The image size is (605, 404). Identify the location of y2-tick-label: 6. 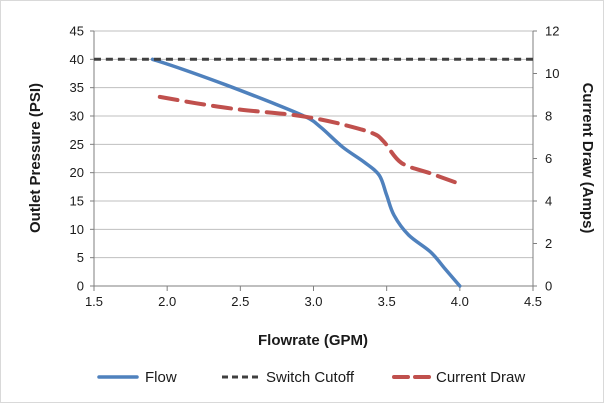
(548, 158).